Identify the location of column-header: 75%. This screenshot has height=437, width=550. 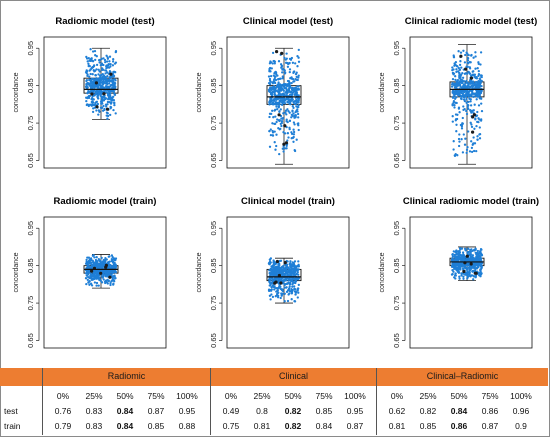
(156, 396).